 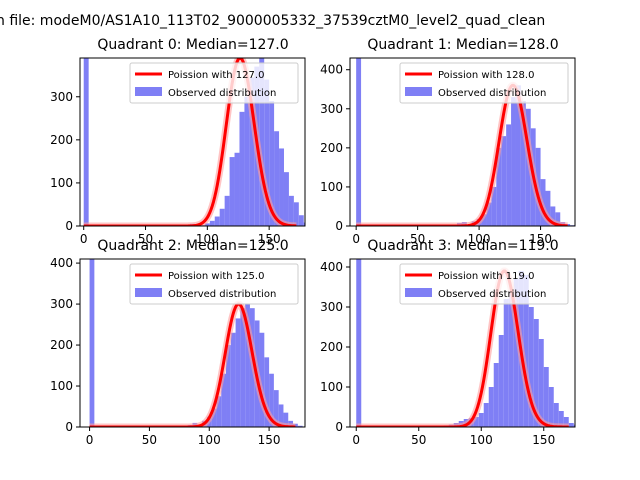 I want to click on quadrant-0-title: Quadrant 0: Median=127.0, so click(x=192, y=45).